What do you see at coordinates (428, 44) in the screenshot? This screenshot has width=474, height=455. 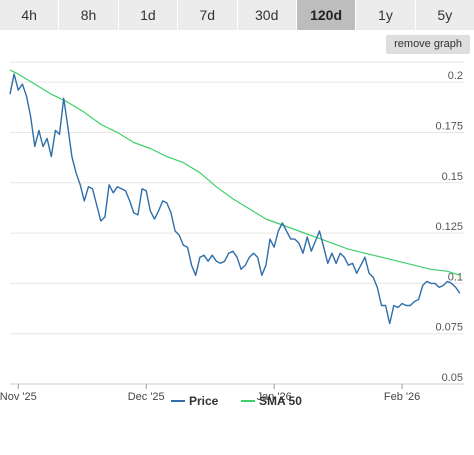 I see `remove-graph-button: remove graph` at bounding box center [428, 44].